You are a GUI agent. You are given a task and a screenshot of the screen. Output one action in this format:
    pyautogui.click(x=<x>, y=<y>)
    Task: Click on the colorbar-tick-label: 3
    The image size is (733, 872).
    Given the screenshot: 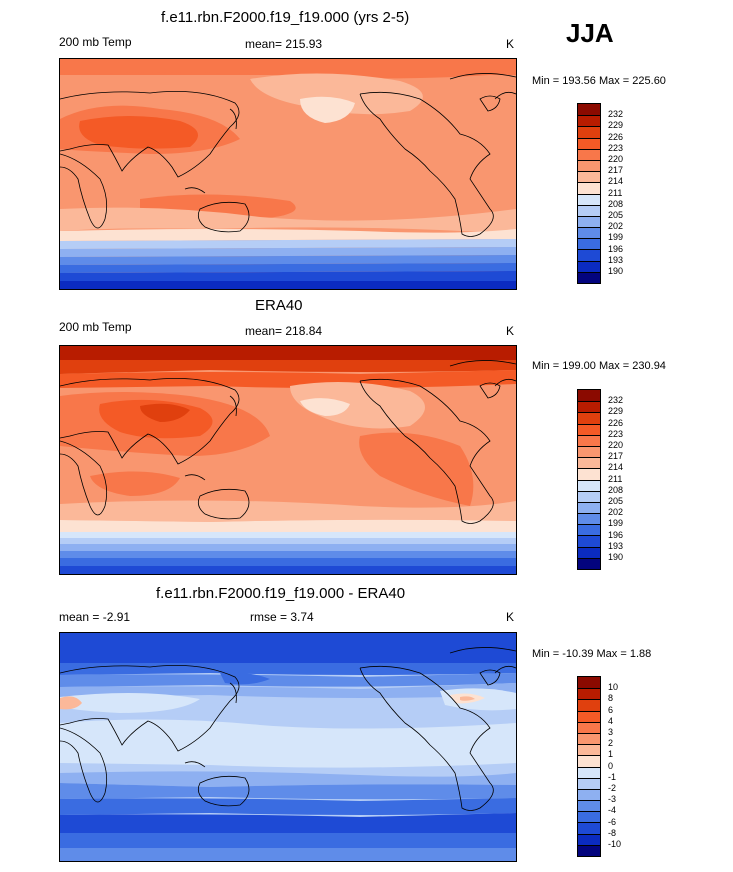 What is the action you would take?
    pyautogui.click(x=611, y=732)
    